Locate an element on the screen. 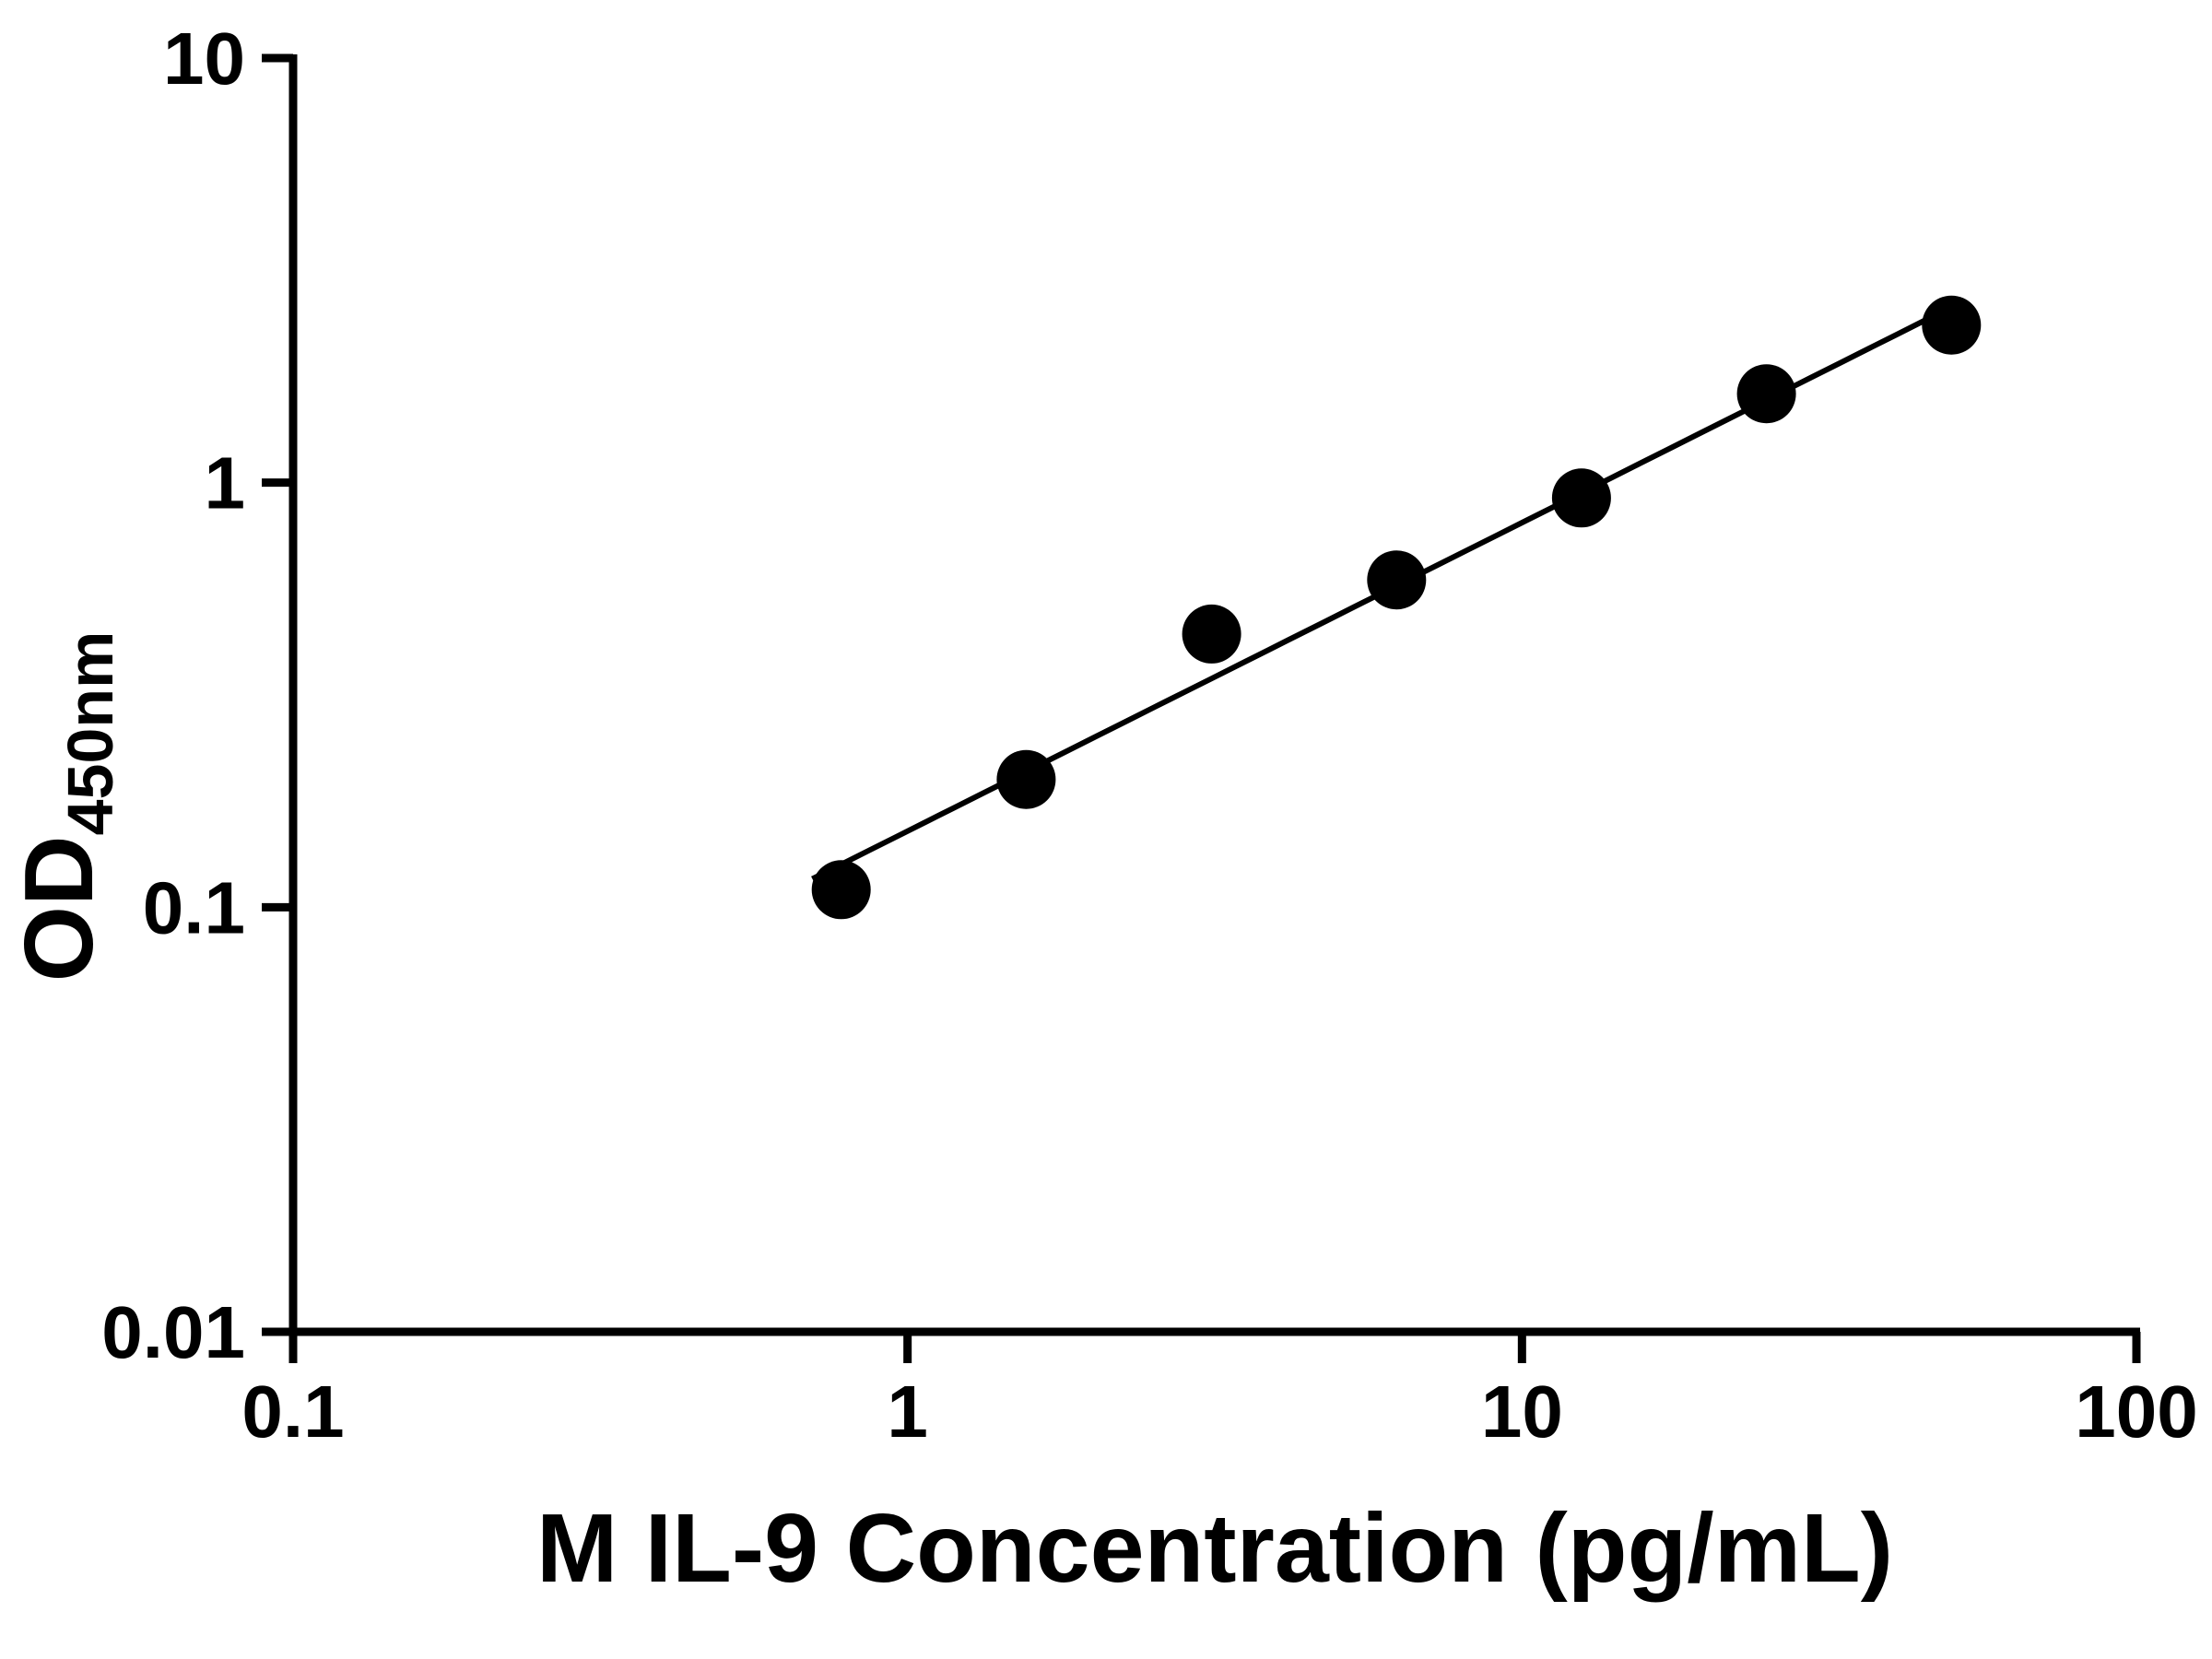  x-tick-label: 100 is located at coordinates (2136, 1412).